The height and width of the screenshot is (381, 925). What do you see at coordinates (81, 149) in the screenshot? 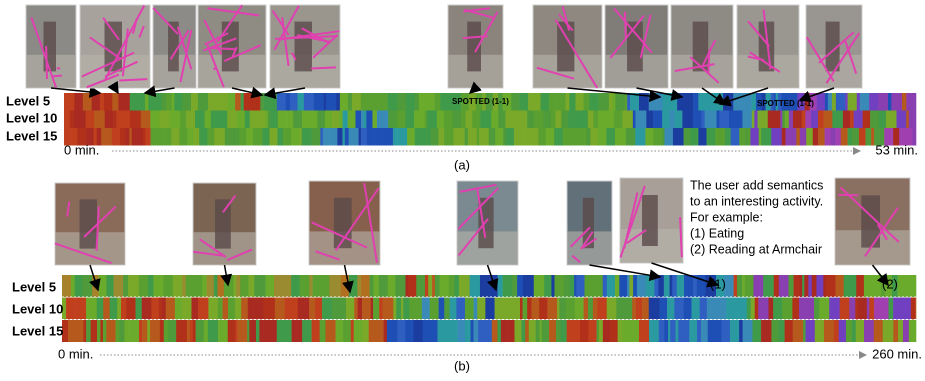
I see `time-start: 0 min.` at bounding box center [81, 149].